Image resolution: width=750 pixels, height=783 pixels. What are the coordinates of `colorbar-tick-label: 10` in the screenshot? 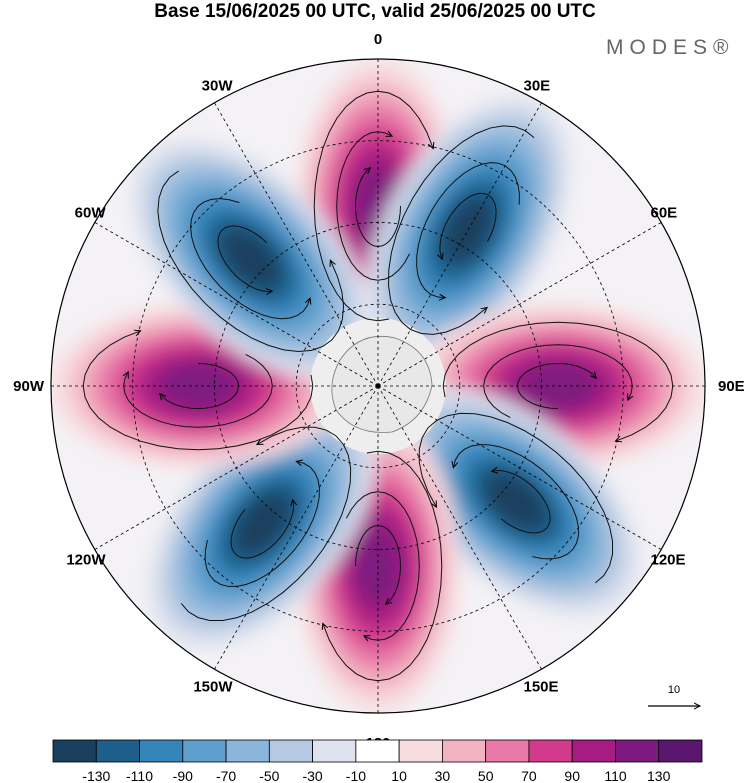 It's located at (399, 775).